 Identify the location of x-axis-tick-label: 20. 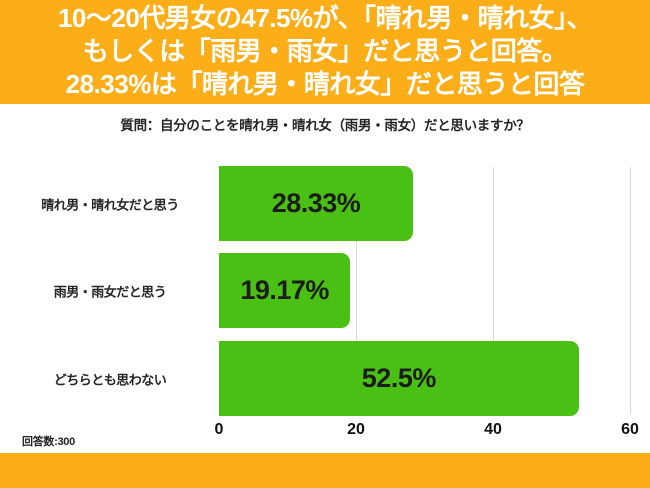
(356, 429).